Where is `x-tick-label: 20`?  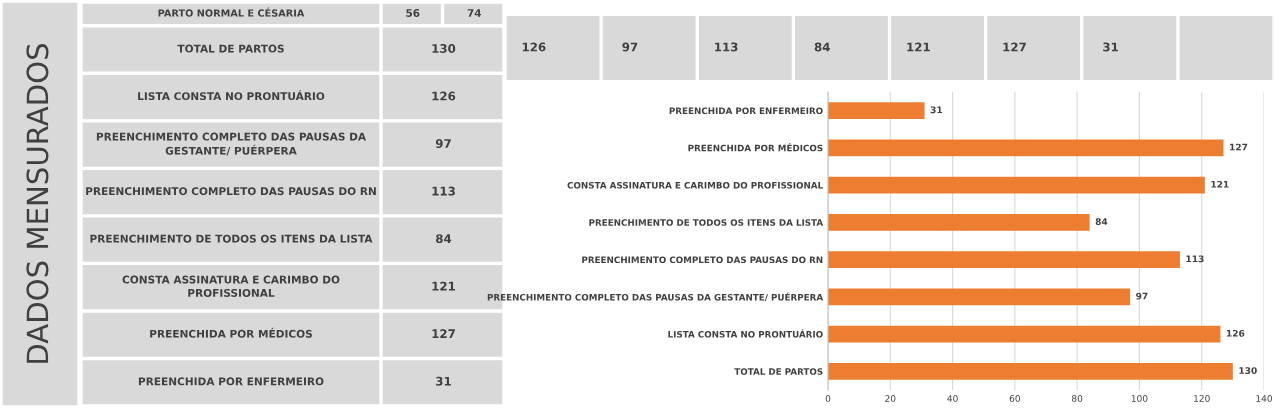 x-tick-label: 20 is located at coordinates (890, 398).